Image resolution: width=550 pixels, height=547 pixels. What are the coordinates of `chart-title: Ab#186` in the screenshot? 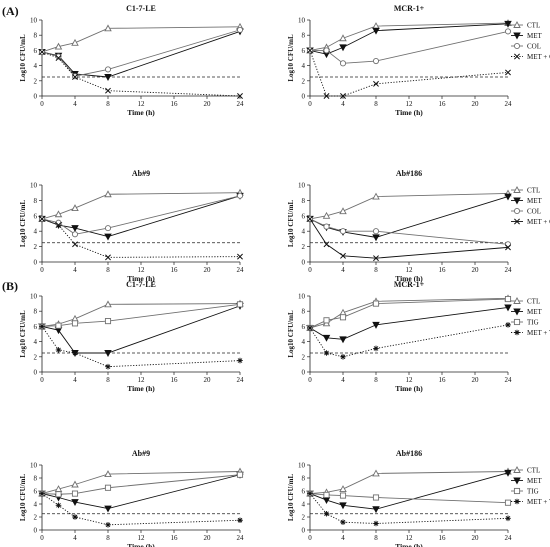 It's located at (409, 453).